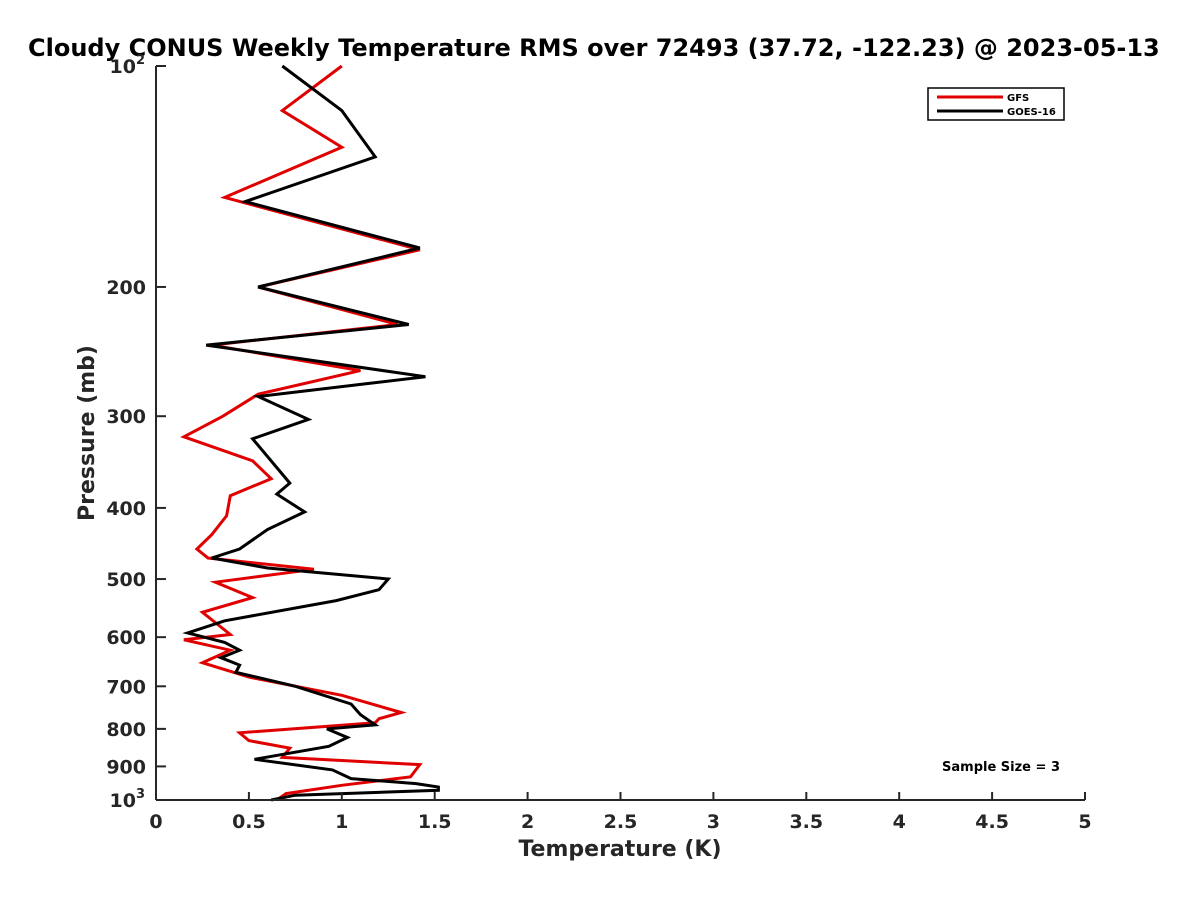 The width and height of the screenshot is (1200, 900). Describe the element at coordinates (126, 767) in the screenshot. I see `y-tick-label: 900` at that location.